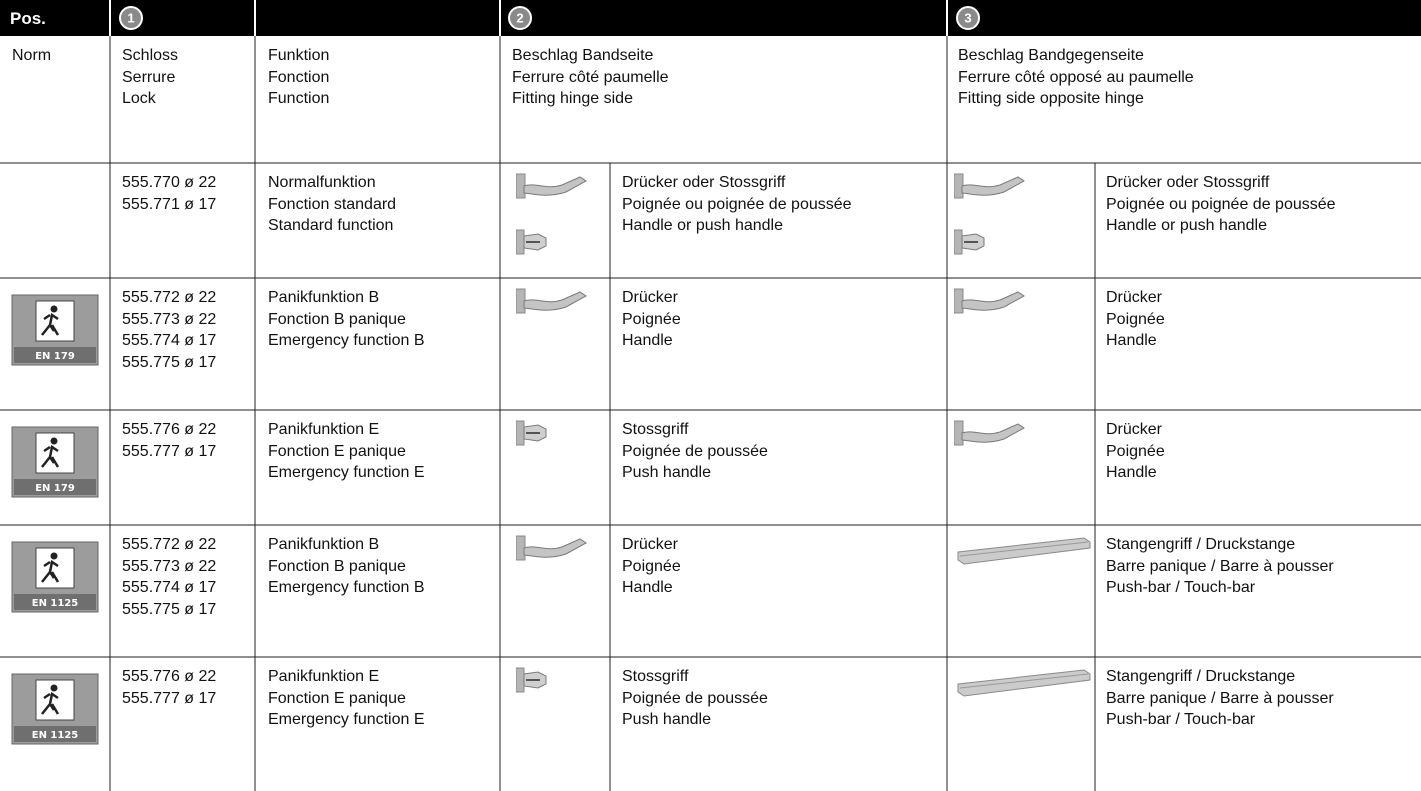 The width and height of the screenshot is (1421, 791). Describe the element at coordinates (149, 77) in the screenshot. I see `column-lock: Serrure` at that location.